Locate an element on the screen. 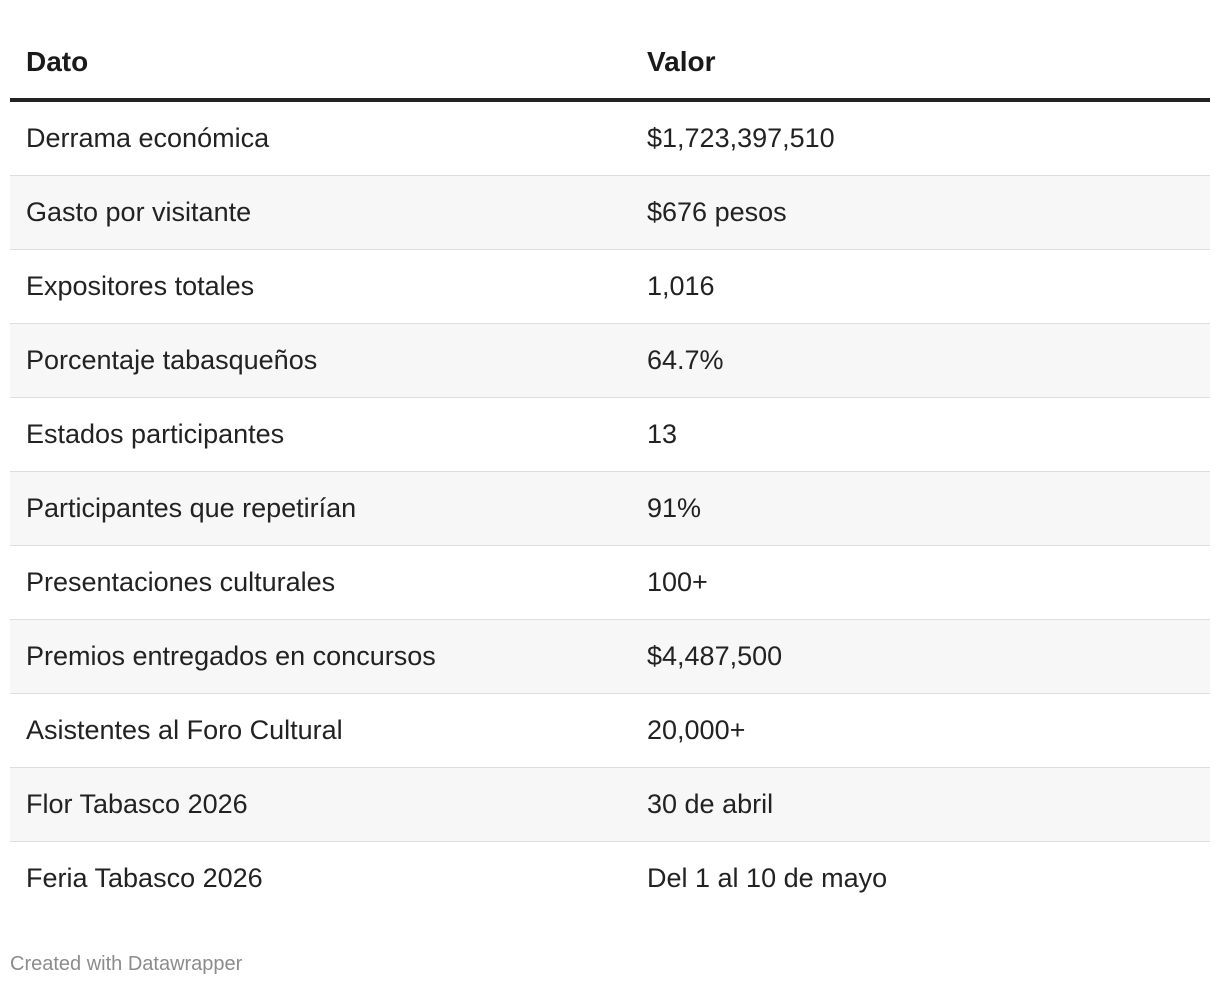  table-header: Dato Valor is located at coordinates (610, 64).